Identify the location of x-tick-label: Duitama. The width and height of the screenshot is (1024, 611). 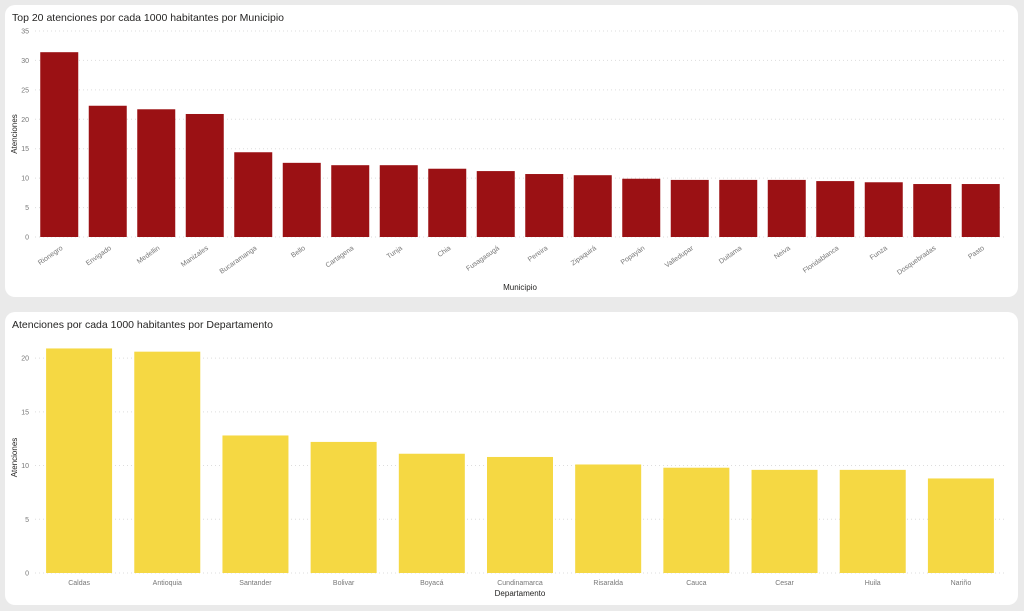
(730, 255).